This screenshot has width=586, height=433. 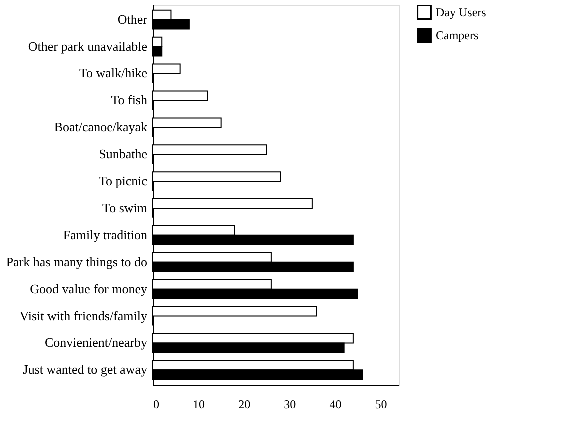 I want to click on y-tick-label: Boat/canoe/kayak, so click(x=101, y=127).